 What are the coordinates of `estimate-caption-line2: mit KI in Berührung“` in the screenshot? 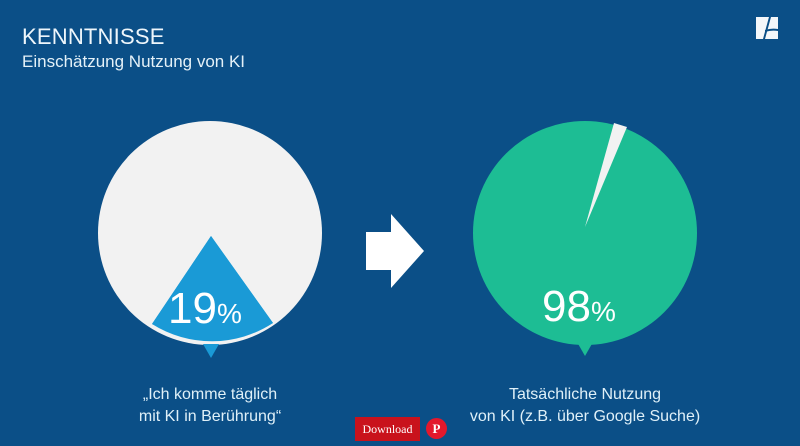 It's located at (210, 416).